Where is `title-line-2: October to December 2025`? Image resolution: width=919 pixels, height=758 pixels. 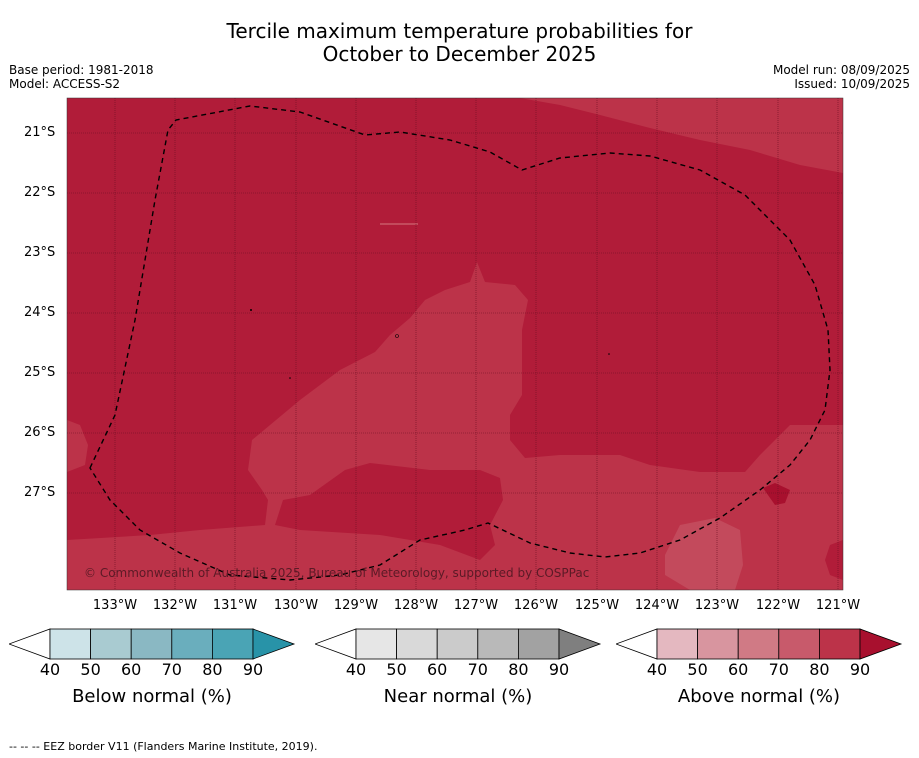 title-line-2: October to December 2025 is located at coordinates (459, 54).